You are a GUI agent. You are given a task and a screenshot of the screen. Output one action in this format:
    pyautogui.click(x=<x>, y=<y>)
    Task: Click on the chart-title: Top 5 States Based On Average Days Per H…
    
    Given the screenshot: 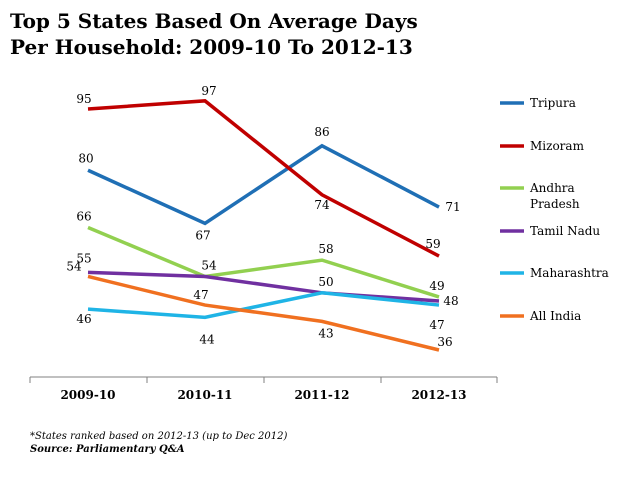 What is the action you would take?
    pyautogui.click(x=214, y=34)
    